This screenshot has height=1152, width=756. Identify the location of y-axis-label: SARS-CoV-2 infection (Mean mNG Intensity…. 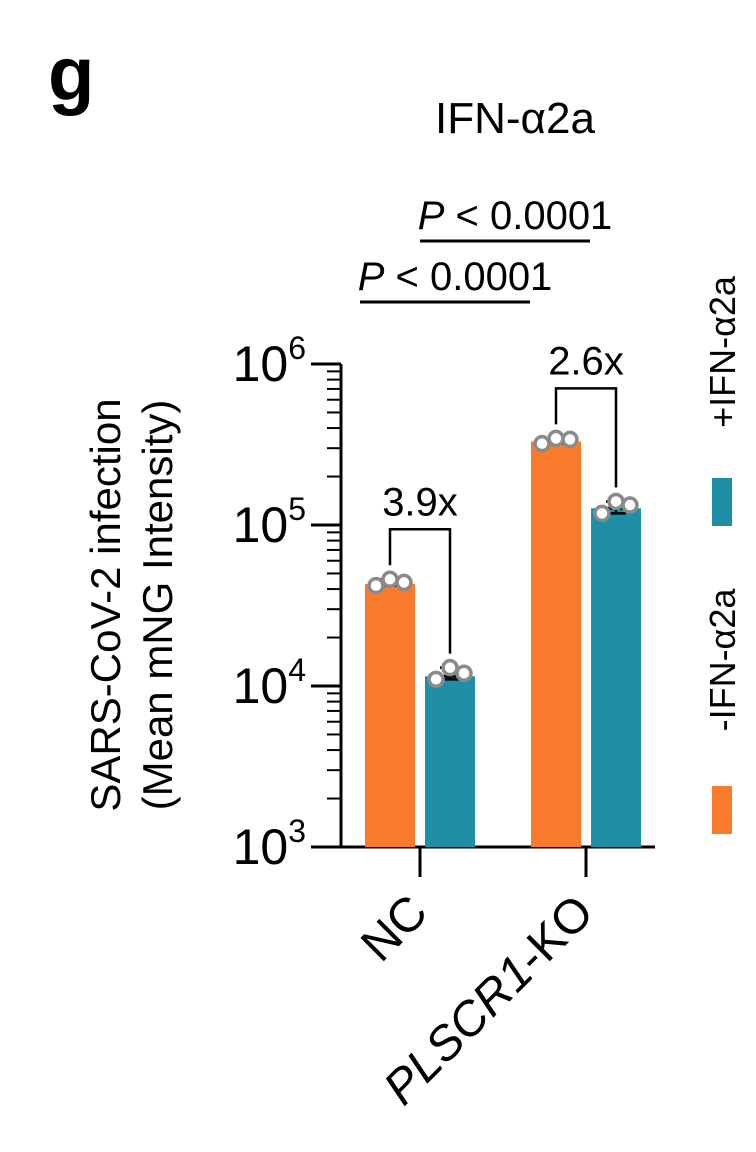
(131, 604).